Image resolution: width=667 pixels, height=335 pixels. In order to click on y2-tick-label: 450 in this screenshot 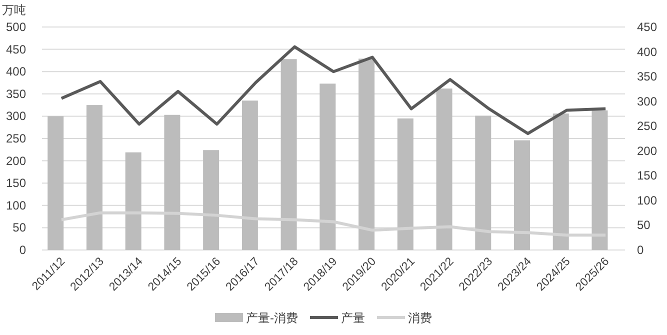, I will do `click(647, 27)`.